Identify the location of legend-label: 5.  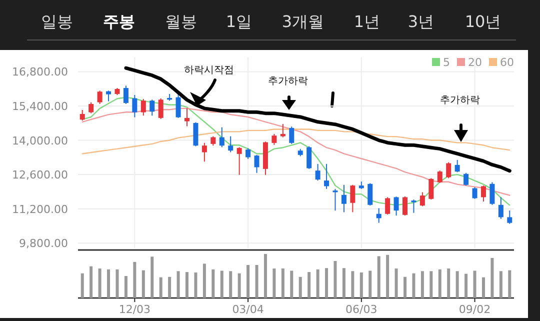
(446, 62).